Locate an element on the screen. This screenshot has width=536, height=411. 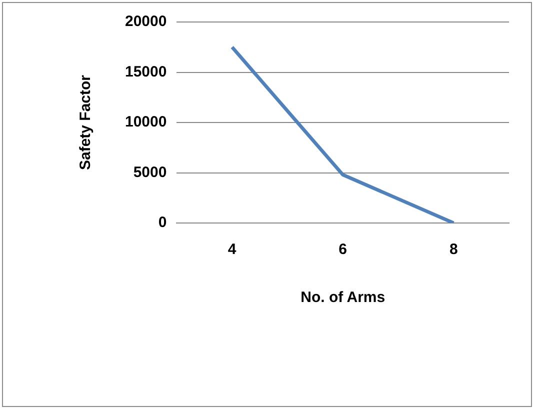
y-axis-title: Safety Factor is located at coordinates (85, 122).